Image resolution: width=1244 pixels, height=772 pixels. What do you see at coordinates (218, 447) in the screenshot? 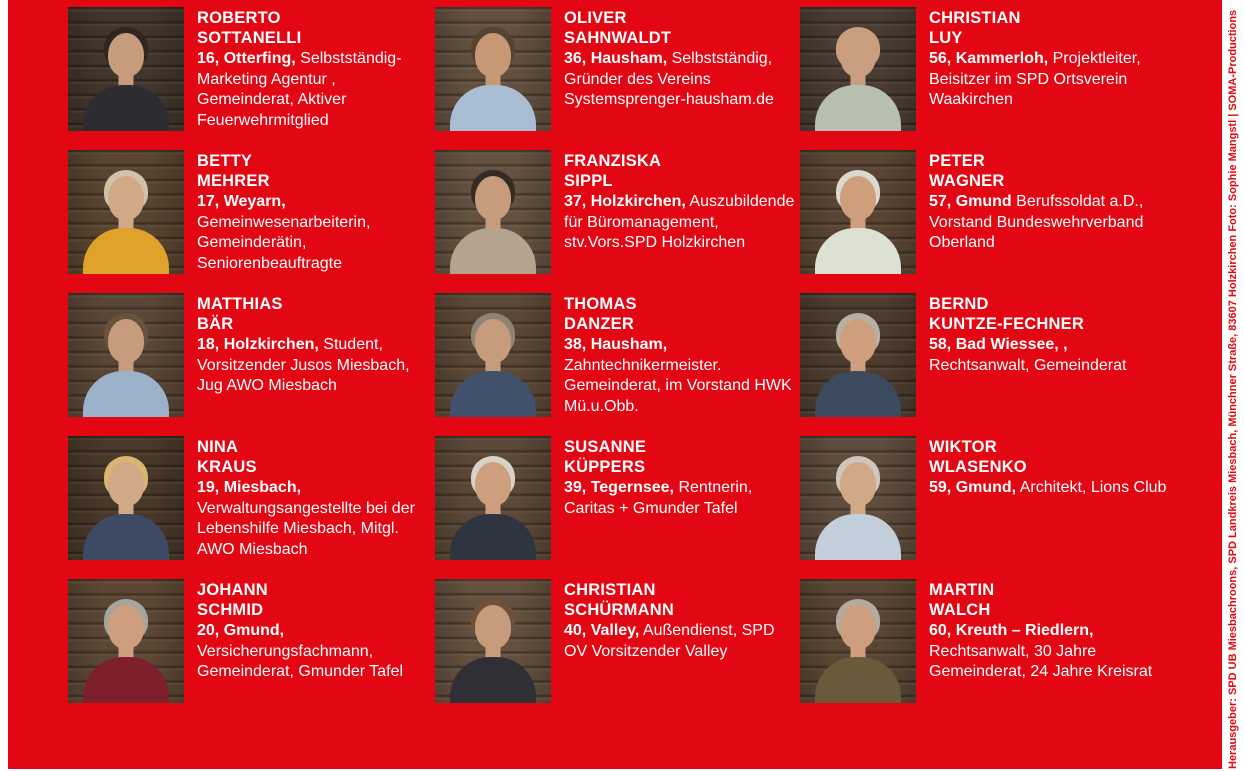
I see `candidate-first-name: NINA` at bounding box center [218, 447].